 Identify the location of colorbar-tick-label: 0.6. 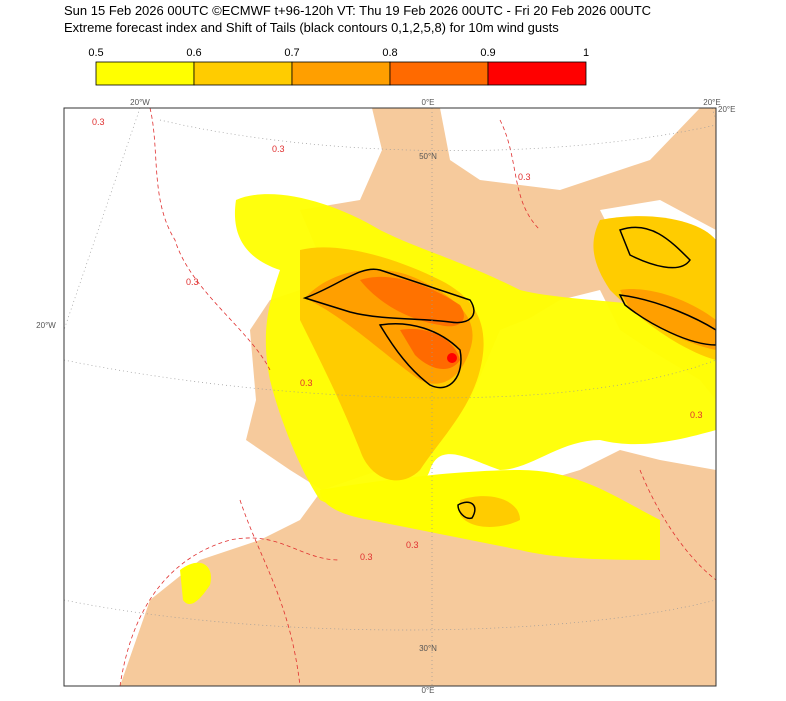
(193, 53).